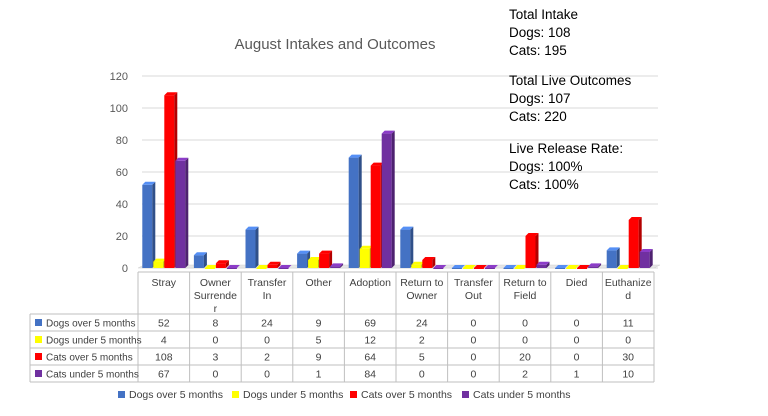  Describe the element at coordinates (319, 358) in the screenshot. I see `table-cell: 9` at that location.